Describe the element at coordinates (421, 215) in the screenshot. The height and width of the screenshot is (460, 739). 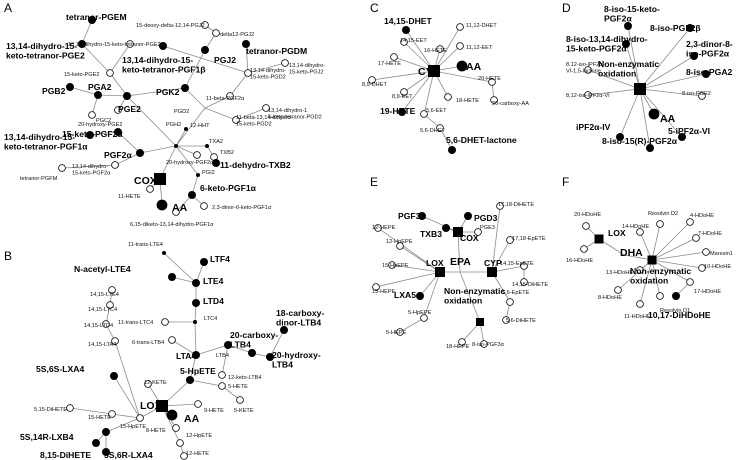
I see `node-pgf3a` at that location.